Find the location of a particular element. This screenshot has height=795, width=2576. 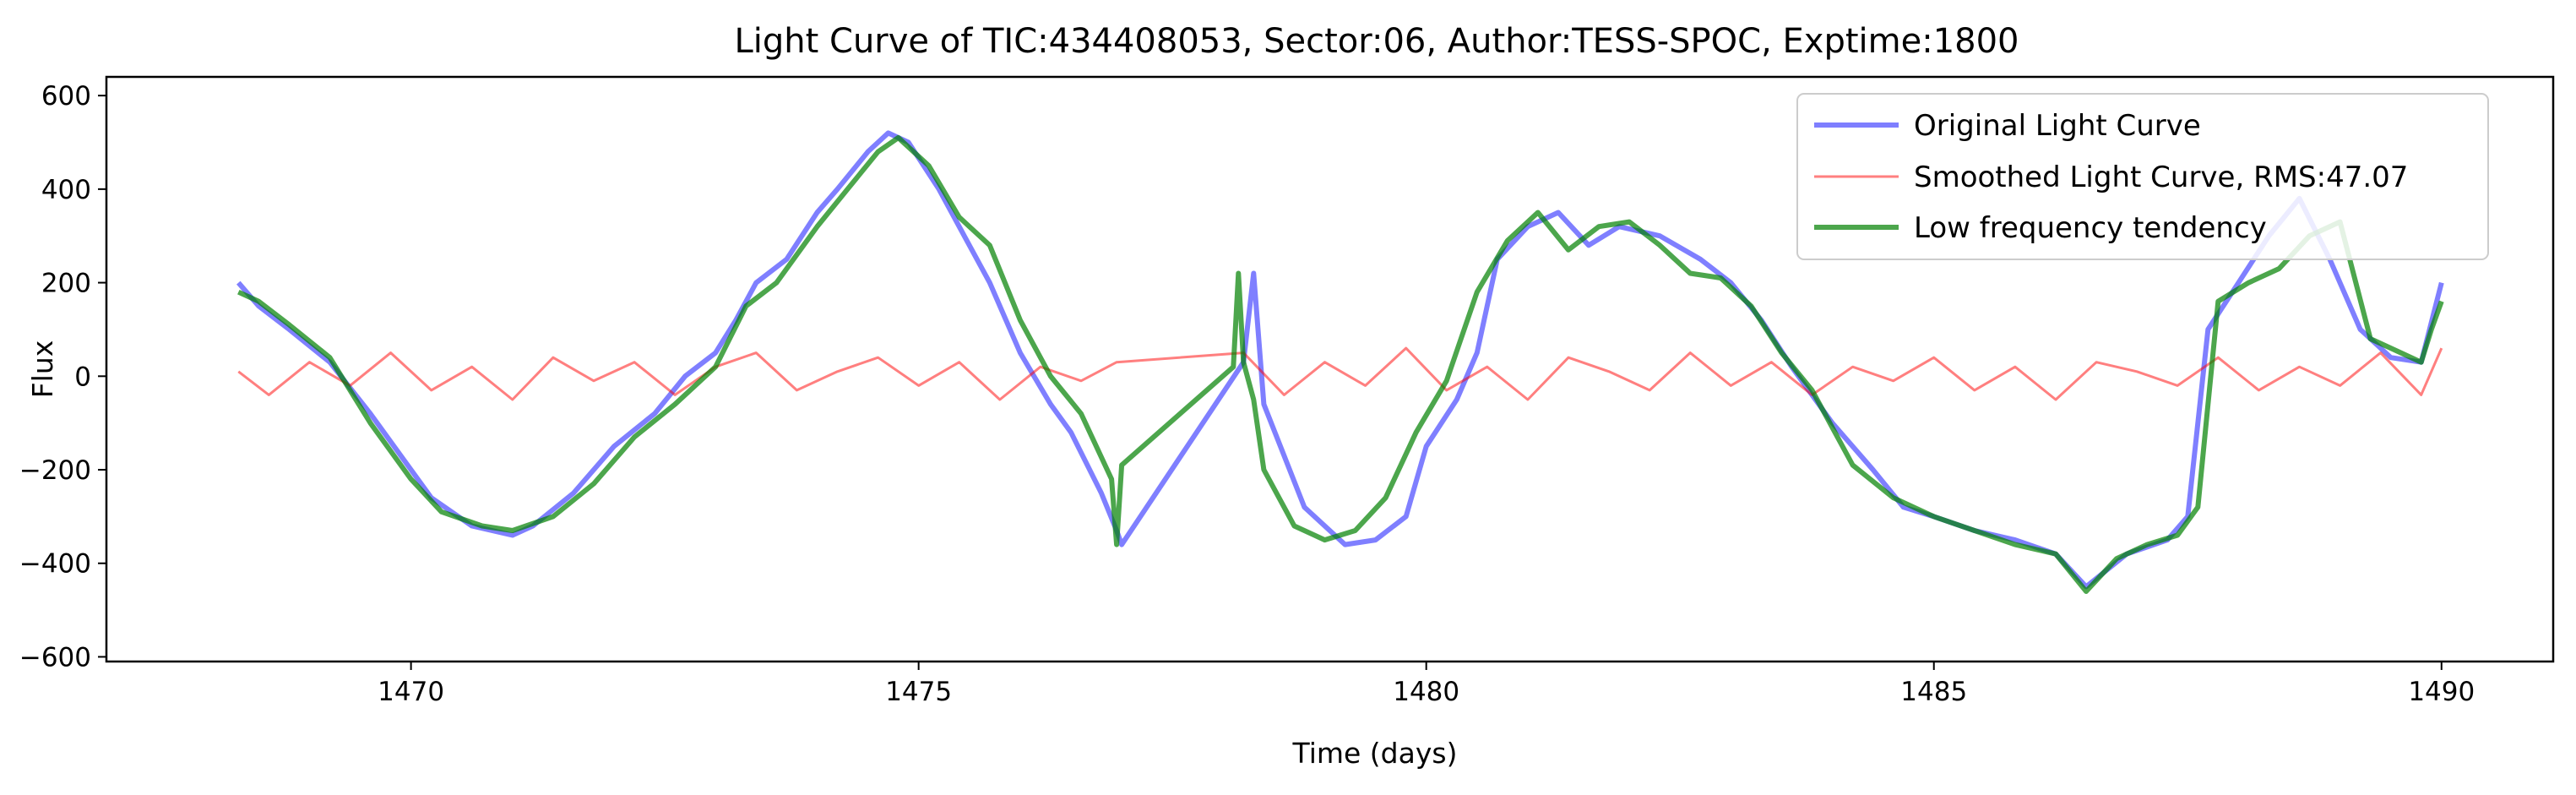

x-tick-label: 1480 is located at coordinates (1426, 692).